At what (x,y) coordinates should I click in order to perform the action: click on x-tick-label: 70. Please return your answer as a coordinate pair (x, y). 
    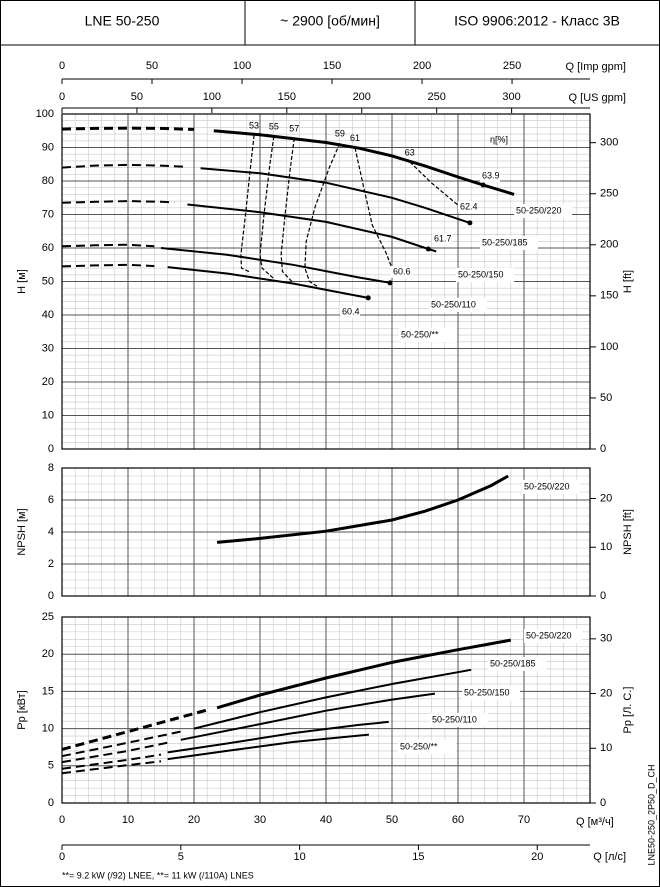
    Looking at the image, I should click on (524, 820).